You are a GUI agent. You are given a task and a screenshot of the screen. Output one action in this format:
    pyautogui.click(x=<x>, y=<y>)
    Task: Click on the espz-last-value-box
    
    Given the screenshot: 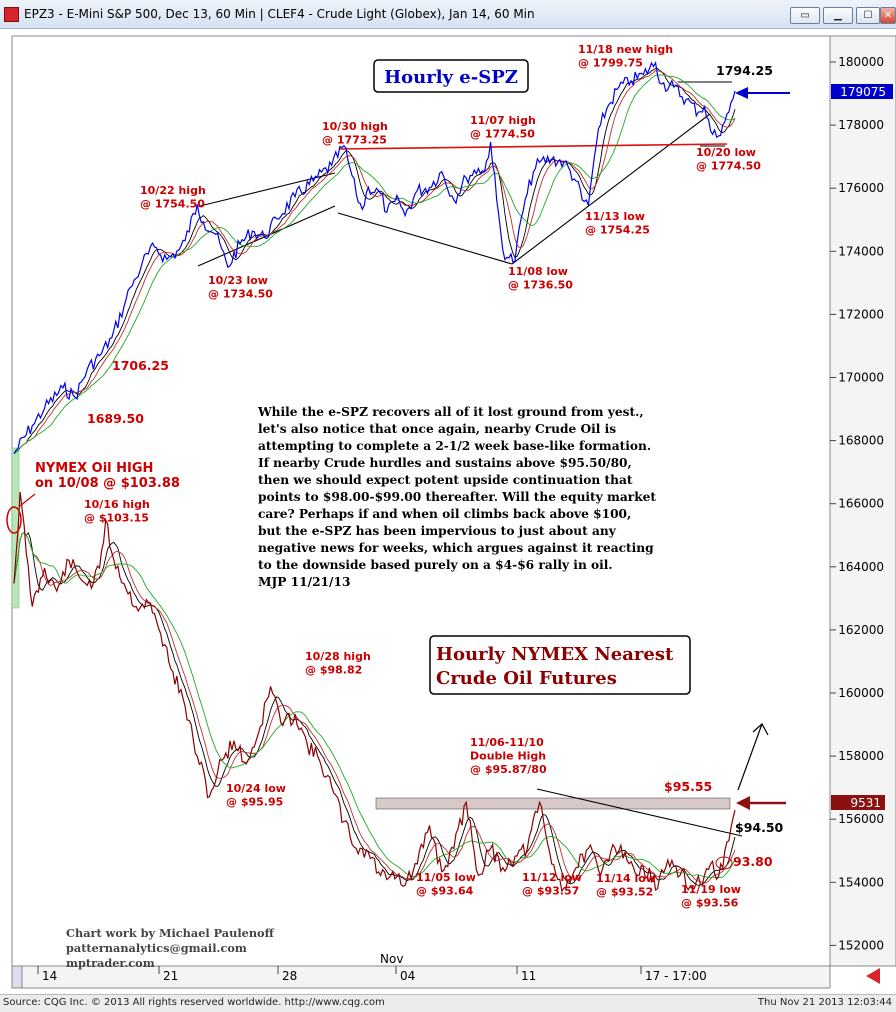 What is the action you would take?
    pyautogui.click(x=862, y=91)
    